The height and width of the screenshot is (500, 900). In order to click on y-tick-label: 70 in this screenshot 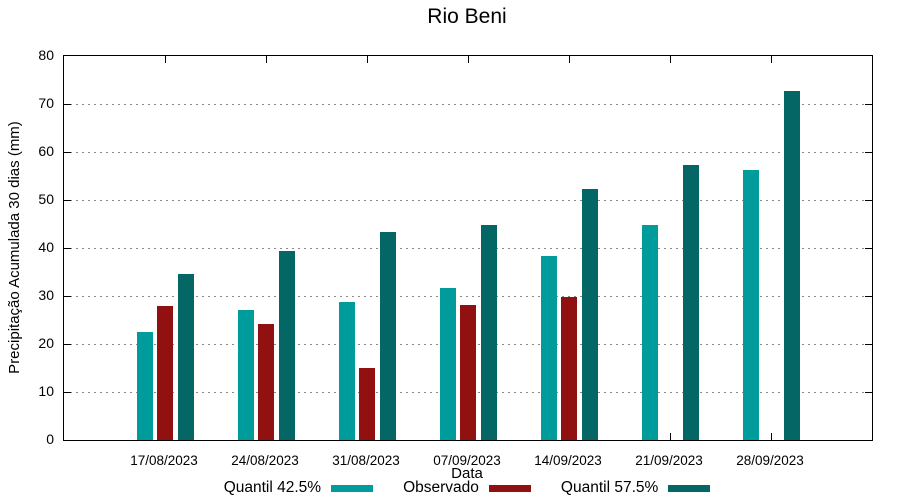, I will do `click(46, 103)`.